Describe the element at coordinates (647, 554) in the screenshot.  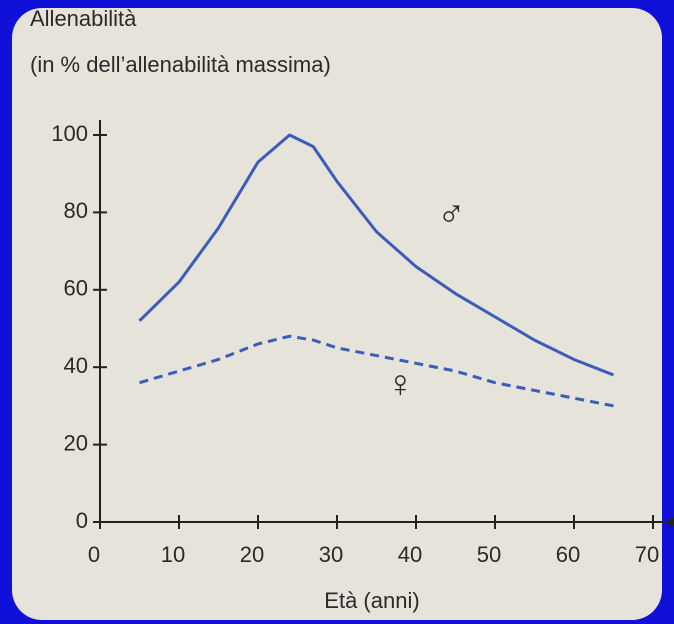
I see `x-tick-label: 70` at that location.